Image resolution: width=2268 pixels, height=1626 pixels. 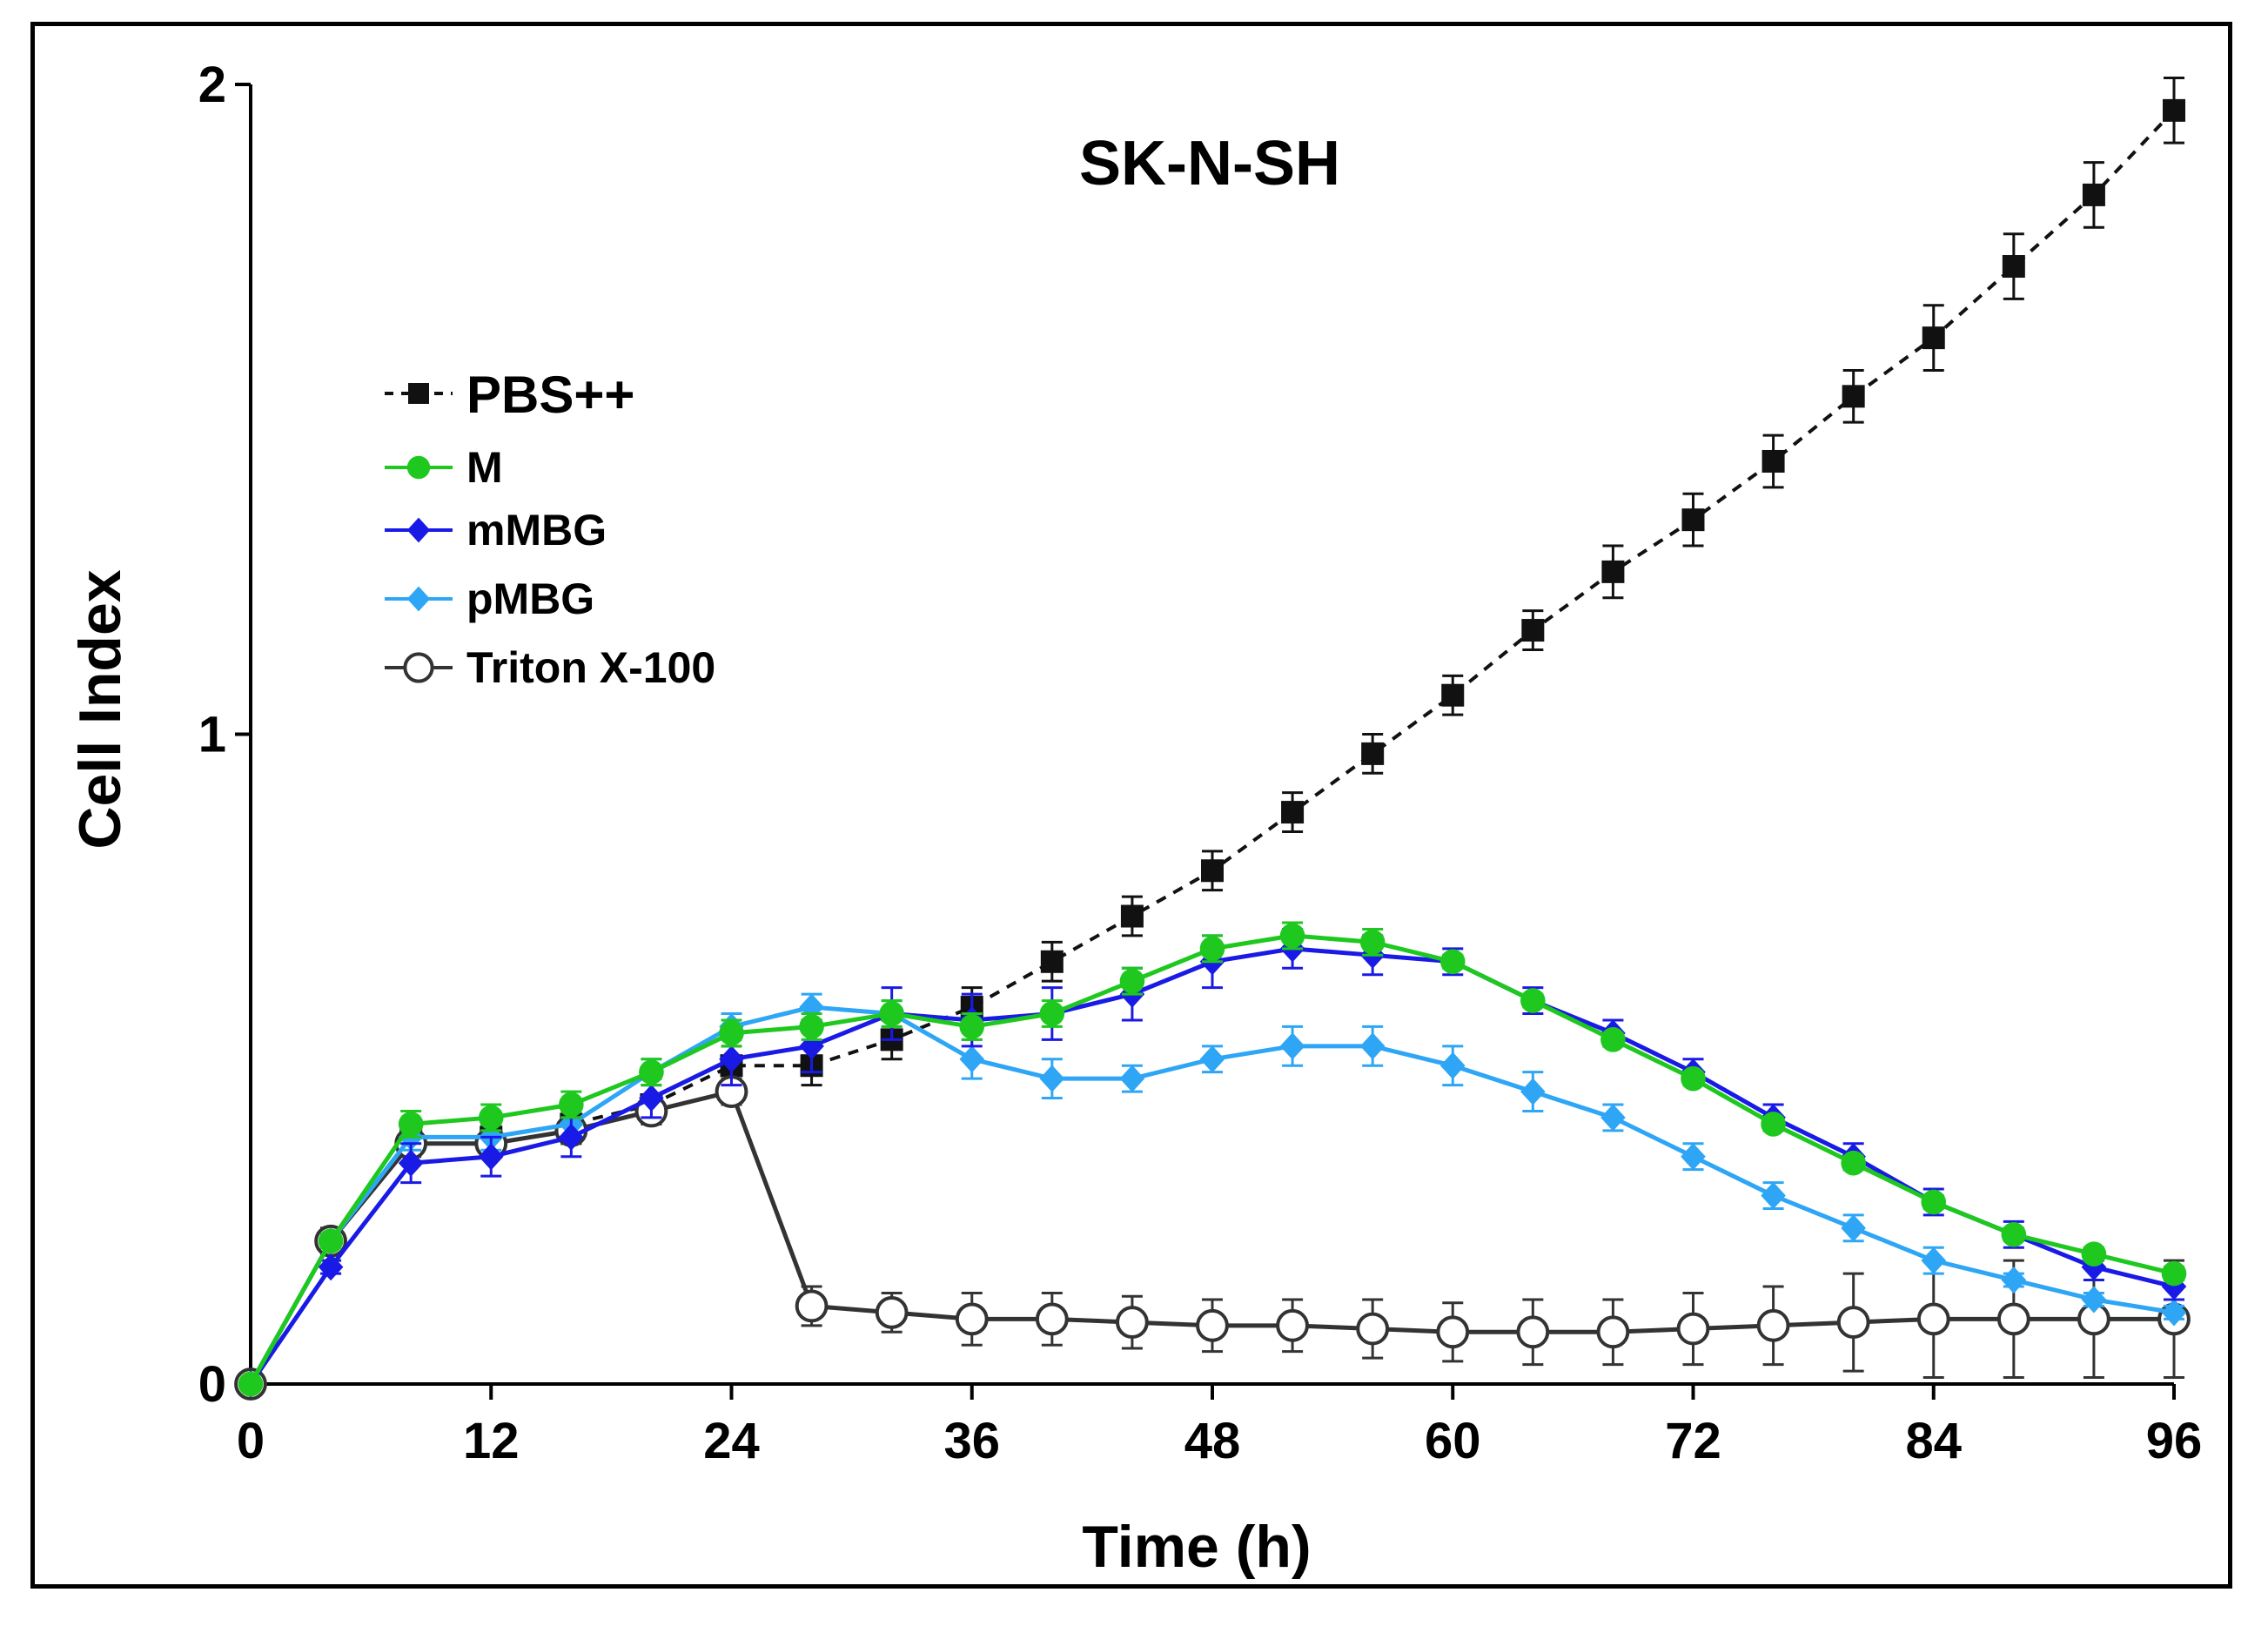 What do you see at coordinates (550, 395) in the screenshot?
I see `legend-label: PBS++` at bounding box center [550, 395].